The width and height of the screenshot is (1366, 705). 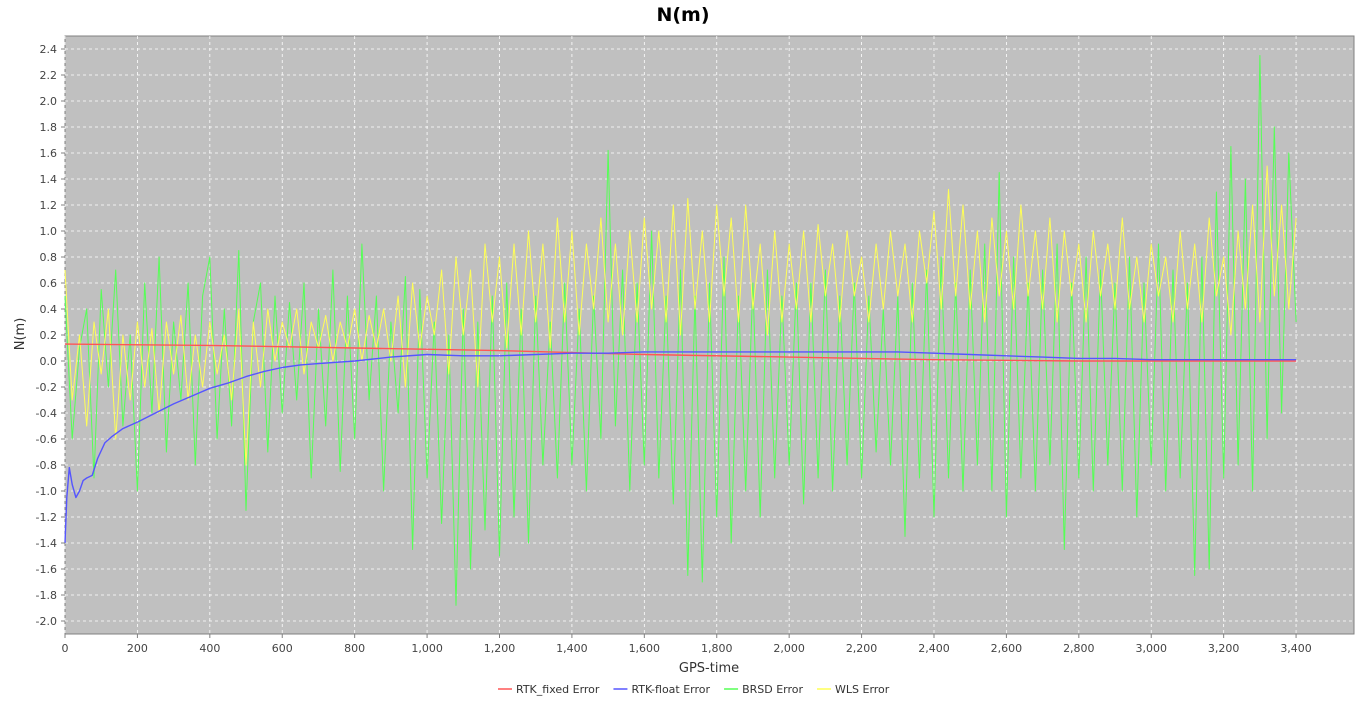 What do you see at coordinates (46, 621) in the screenshot?
I see `y-tick-label: -2.0` at bounding box center [46, 621].